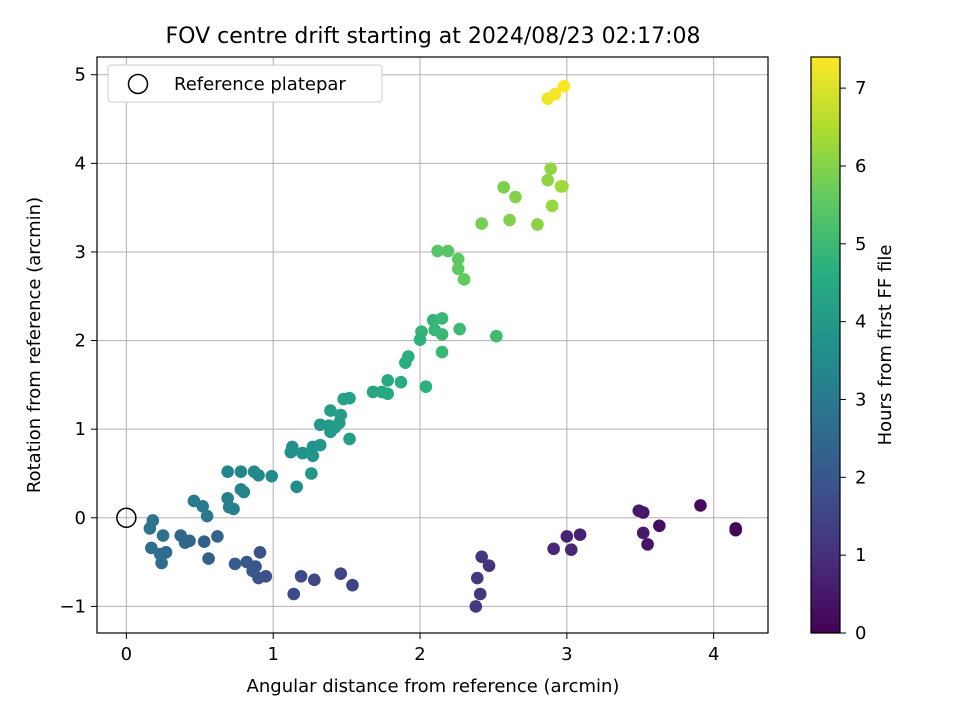  What do you see at coordinates (860, 555) in the screenshot?
I see `colorbar-tick-label: 1` at bounding box center [860, 555].